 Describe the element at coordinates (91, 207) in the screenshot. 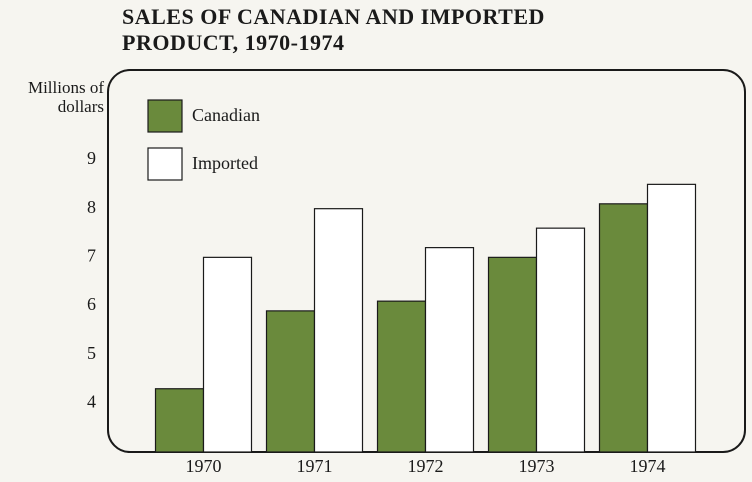

I see `y-tick-label: 8` at that location.